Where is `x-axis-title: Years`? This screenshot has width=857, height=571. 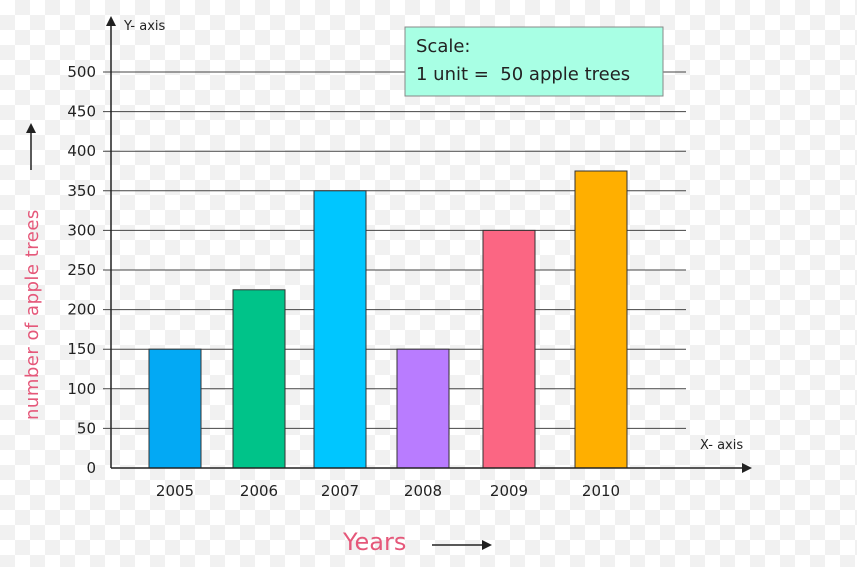
x-axis-title: Years is located at coordinates (374, 542).